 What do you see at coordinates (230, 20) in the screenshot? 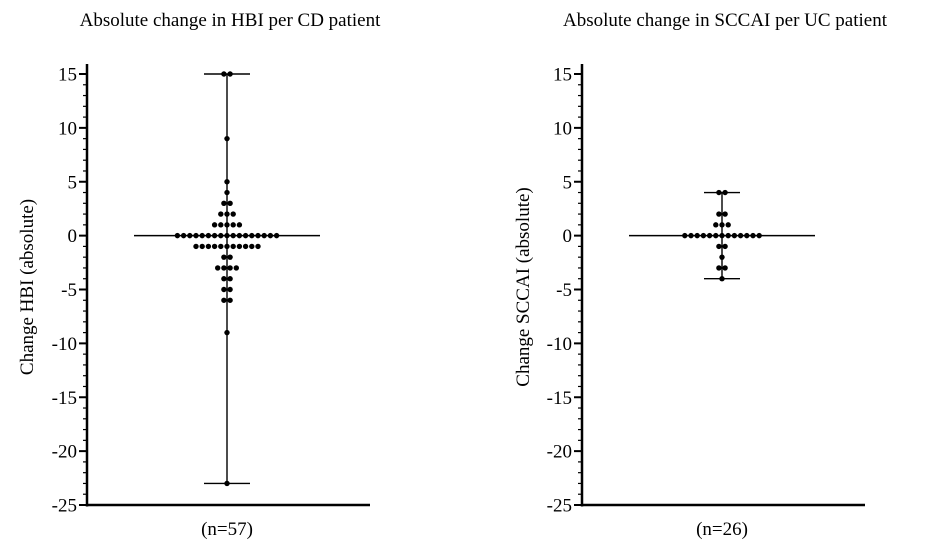
I see `chart-title: Absolute change in HBI per CD patient` at bounding box center [230, 20].